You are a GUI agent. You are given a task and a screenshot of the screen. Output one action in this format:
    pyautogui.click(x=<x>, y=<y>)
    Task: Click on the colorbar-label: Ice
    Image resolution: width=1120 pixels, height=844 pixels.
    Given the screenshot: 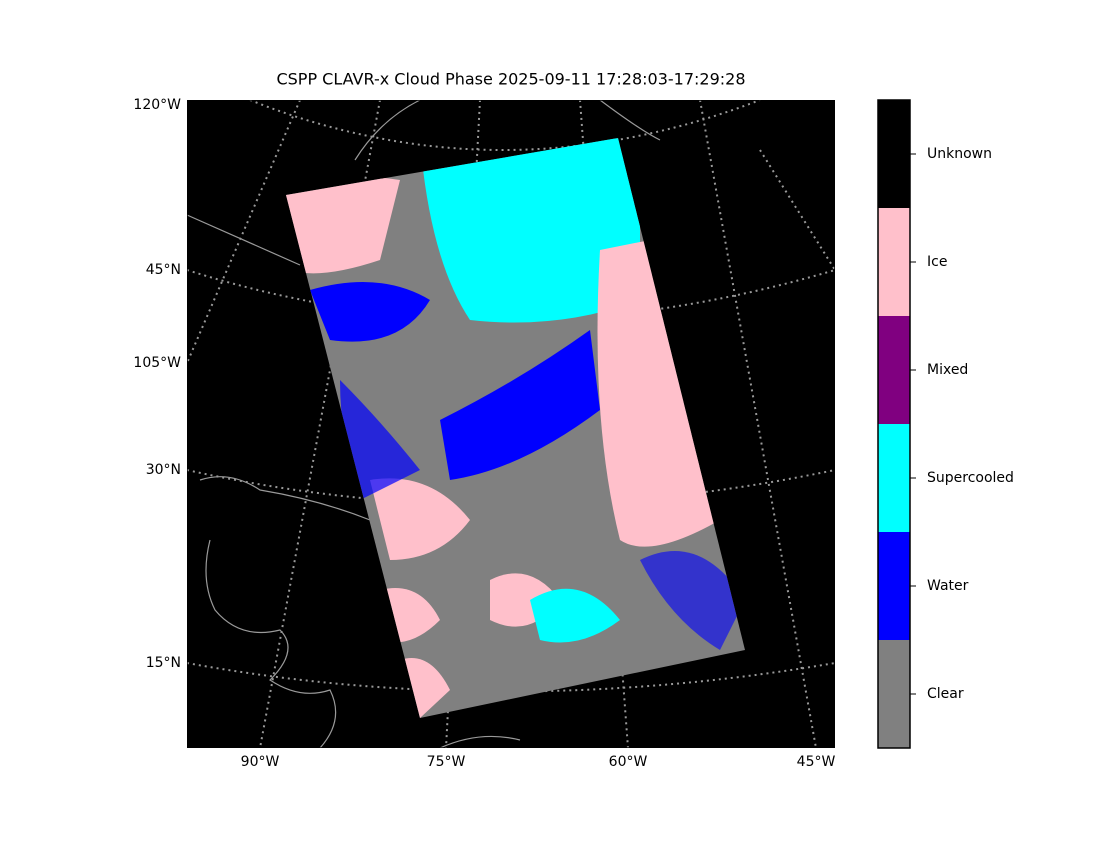 What is the action you would take?
    pyautogui.click(x=937, y=262)
    